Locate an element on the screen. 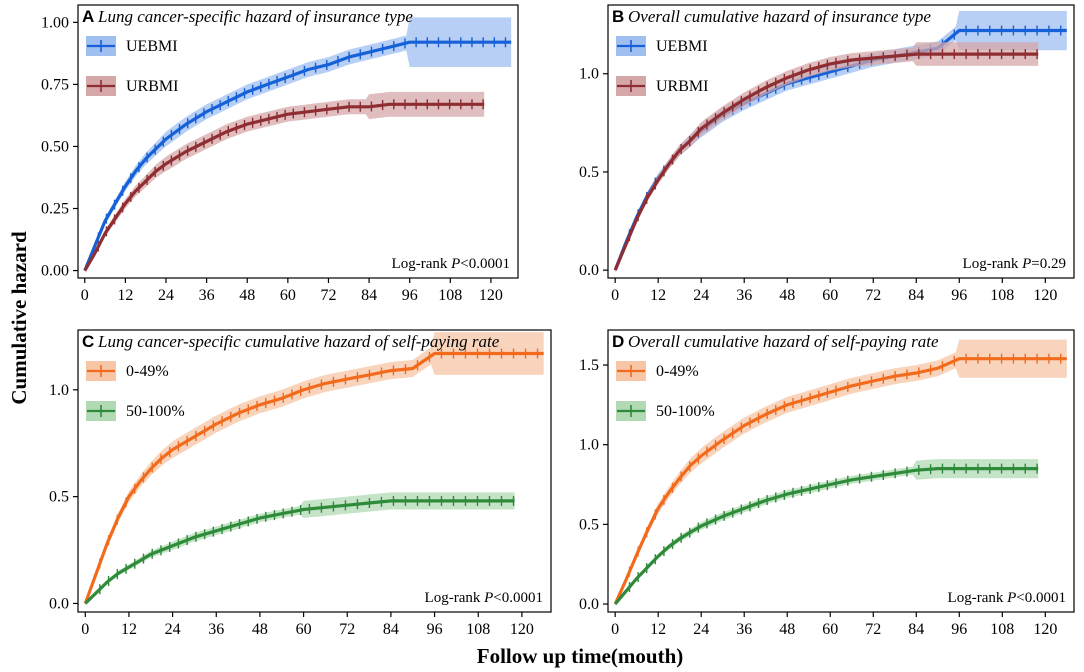  logrank-annotation: Log-rank P<0.0001 is located at coordinates (484, 598).